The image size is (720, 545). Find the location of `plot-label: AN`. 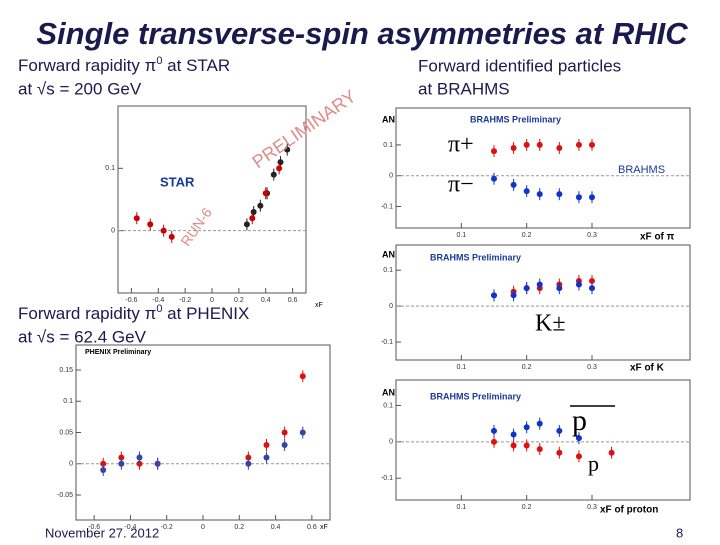

plot-label: AN is located at coordinates (388, 119).